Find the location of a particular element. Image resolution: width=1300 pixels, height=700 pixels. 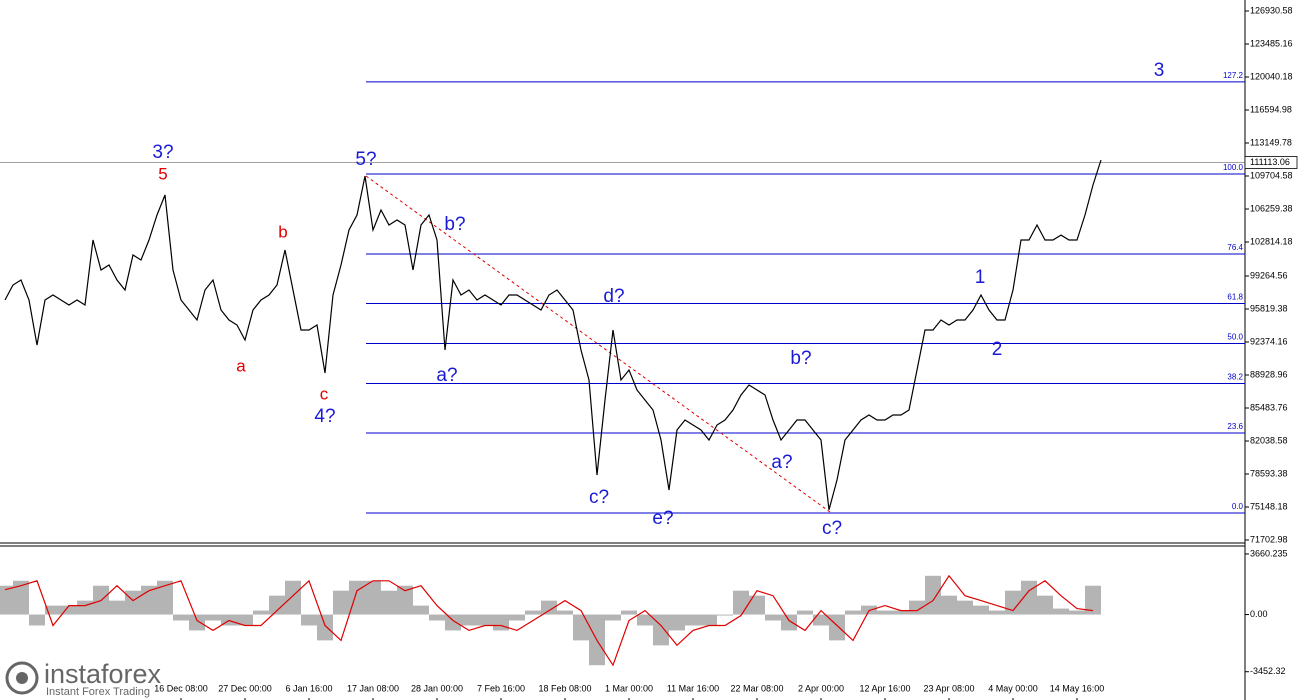

y-tick-label: 123485.16 is located at coordinates (1271, 43).